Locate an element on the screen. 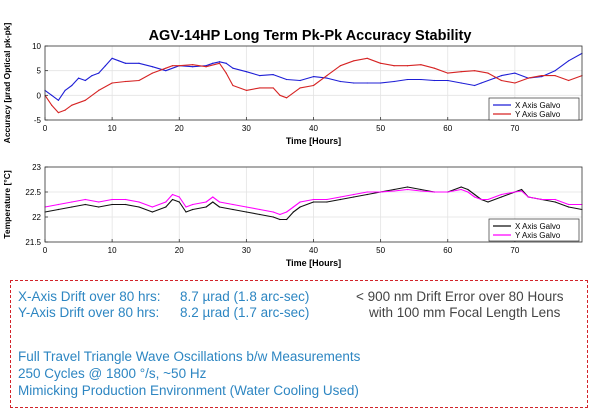 This screenshot has width=600, height=415. drift-error-line2: with 100 mm Focal Length Lens is located at coordinates (465, 312).